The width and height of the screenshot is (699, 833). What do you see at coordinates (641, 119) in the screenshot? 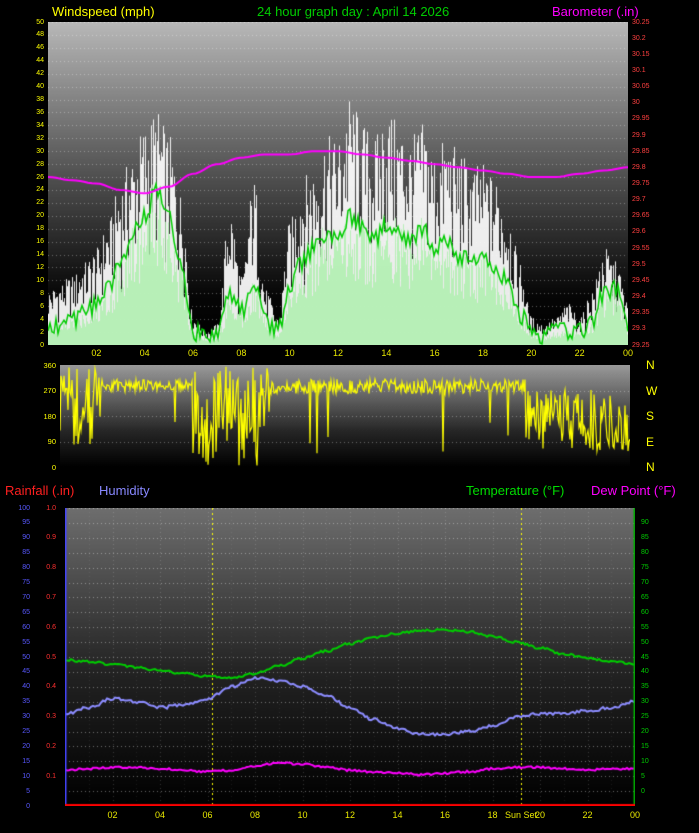
I see `barometer-axis-tick: 29.95` at bounding box center [641, 119].